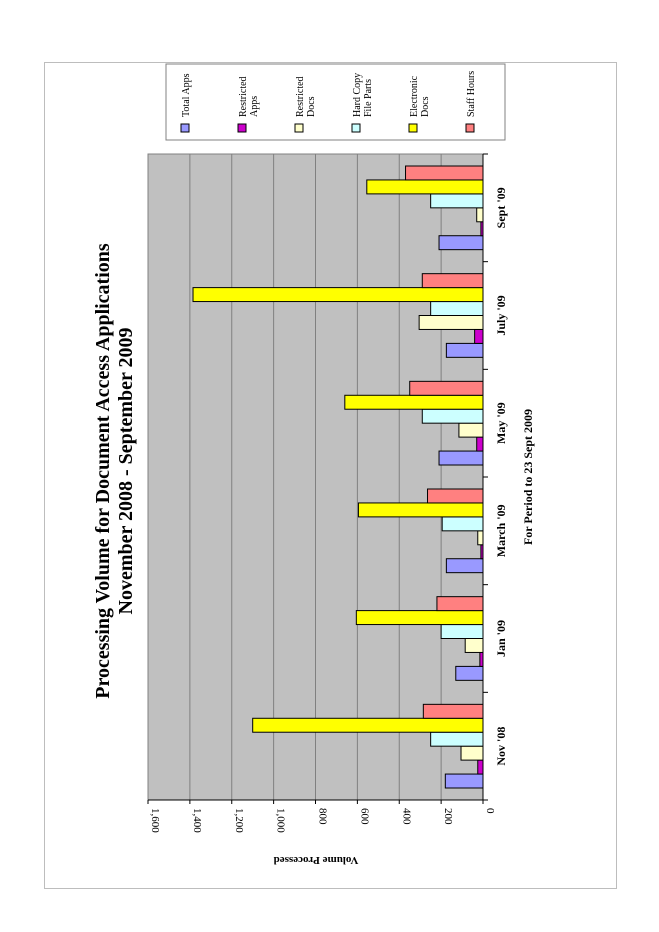  I want to click on legend-label: Total Apps, so click(186, 95).